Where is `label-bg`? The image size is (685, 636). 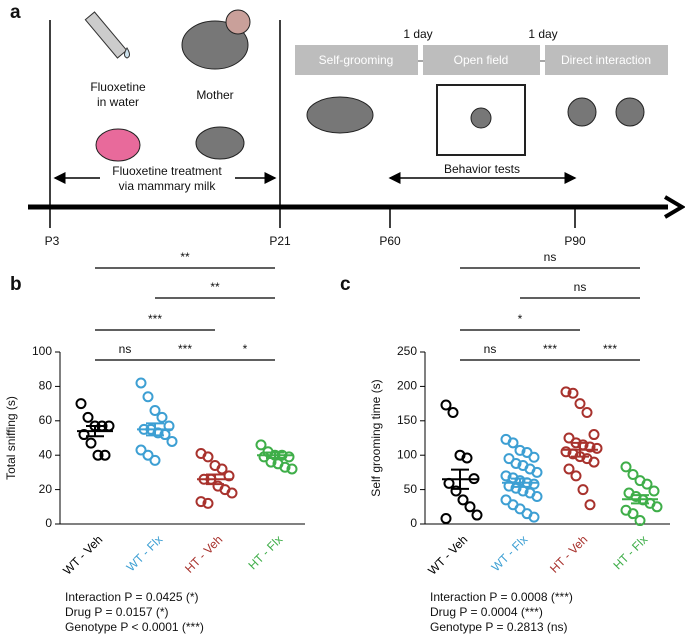 label-bg is located at coordinates (167, 181).